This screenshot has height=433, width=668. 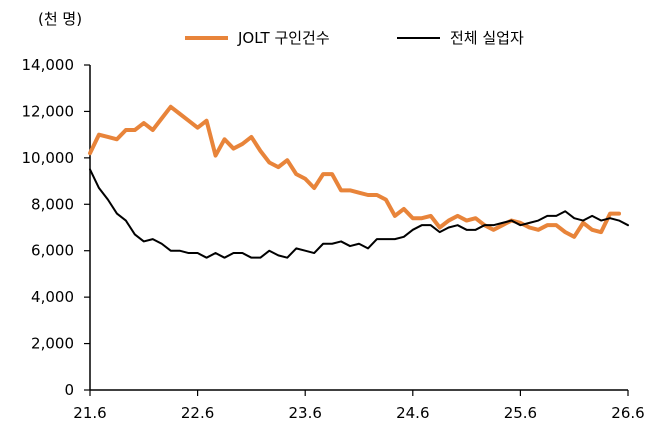 What do you see at coordinates (412, 413) in the screenshot?
I see `x-tick-label: 24.6` at bounding box center [412, 413].